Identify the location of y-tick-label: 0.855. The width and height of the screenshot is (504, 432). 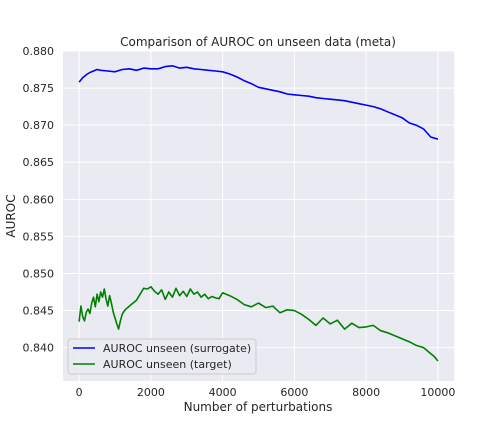
(39, 236).